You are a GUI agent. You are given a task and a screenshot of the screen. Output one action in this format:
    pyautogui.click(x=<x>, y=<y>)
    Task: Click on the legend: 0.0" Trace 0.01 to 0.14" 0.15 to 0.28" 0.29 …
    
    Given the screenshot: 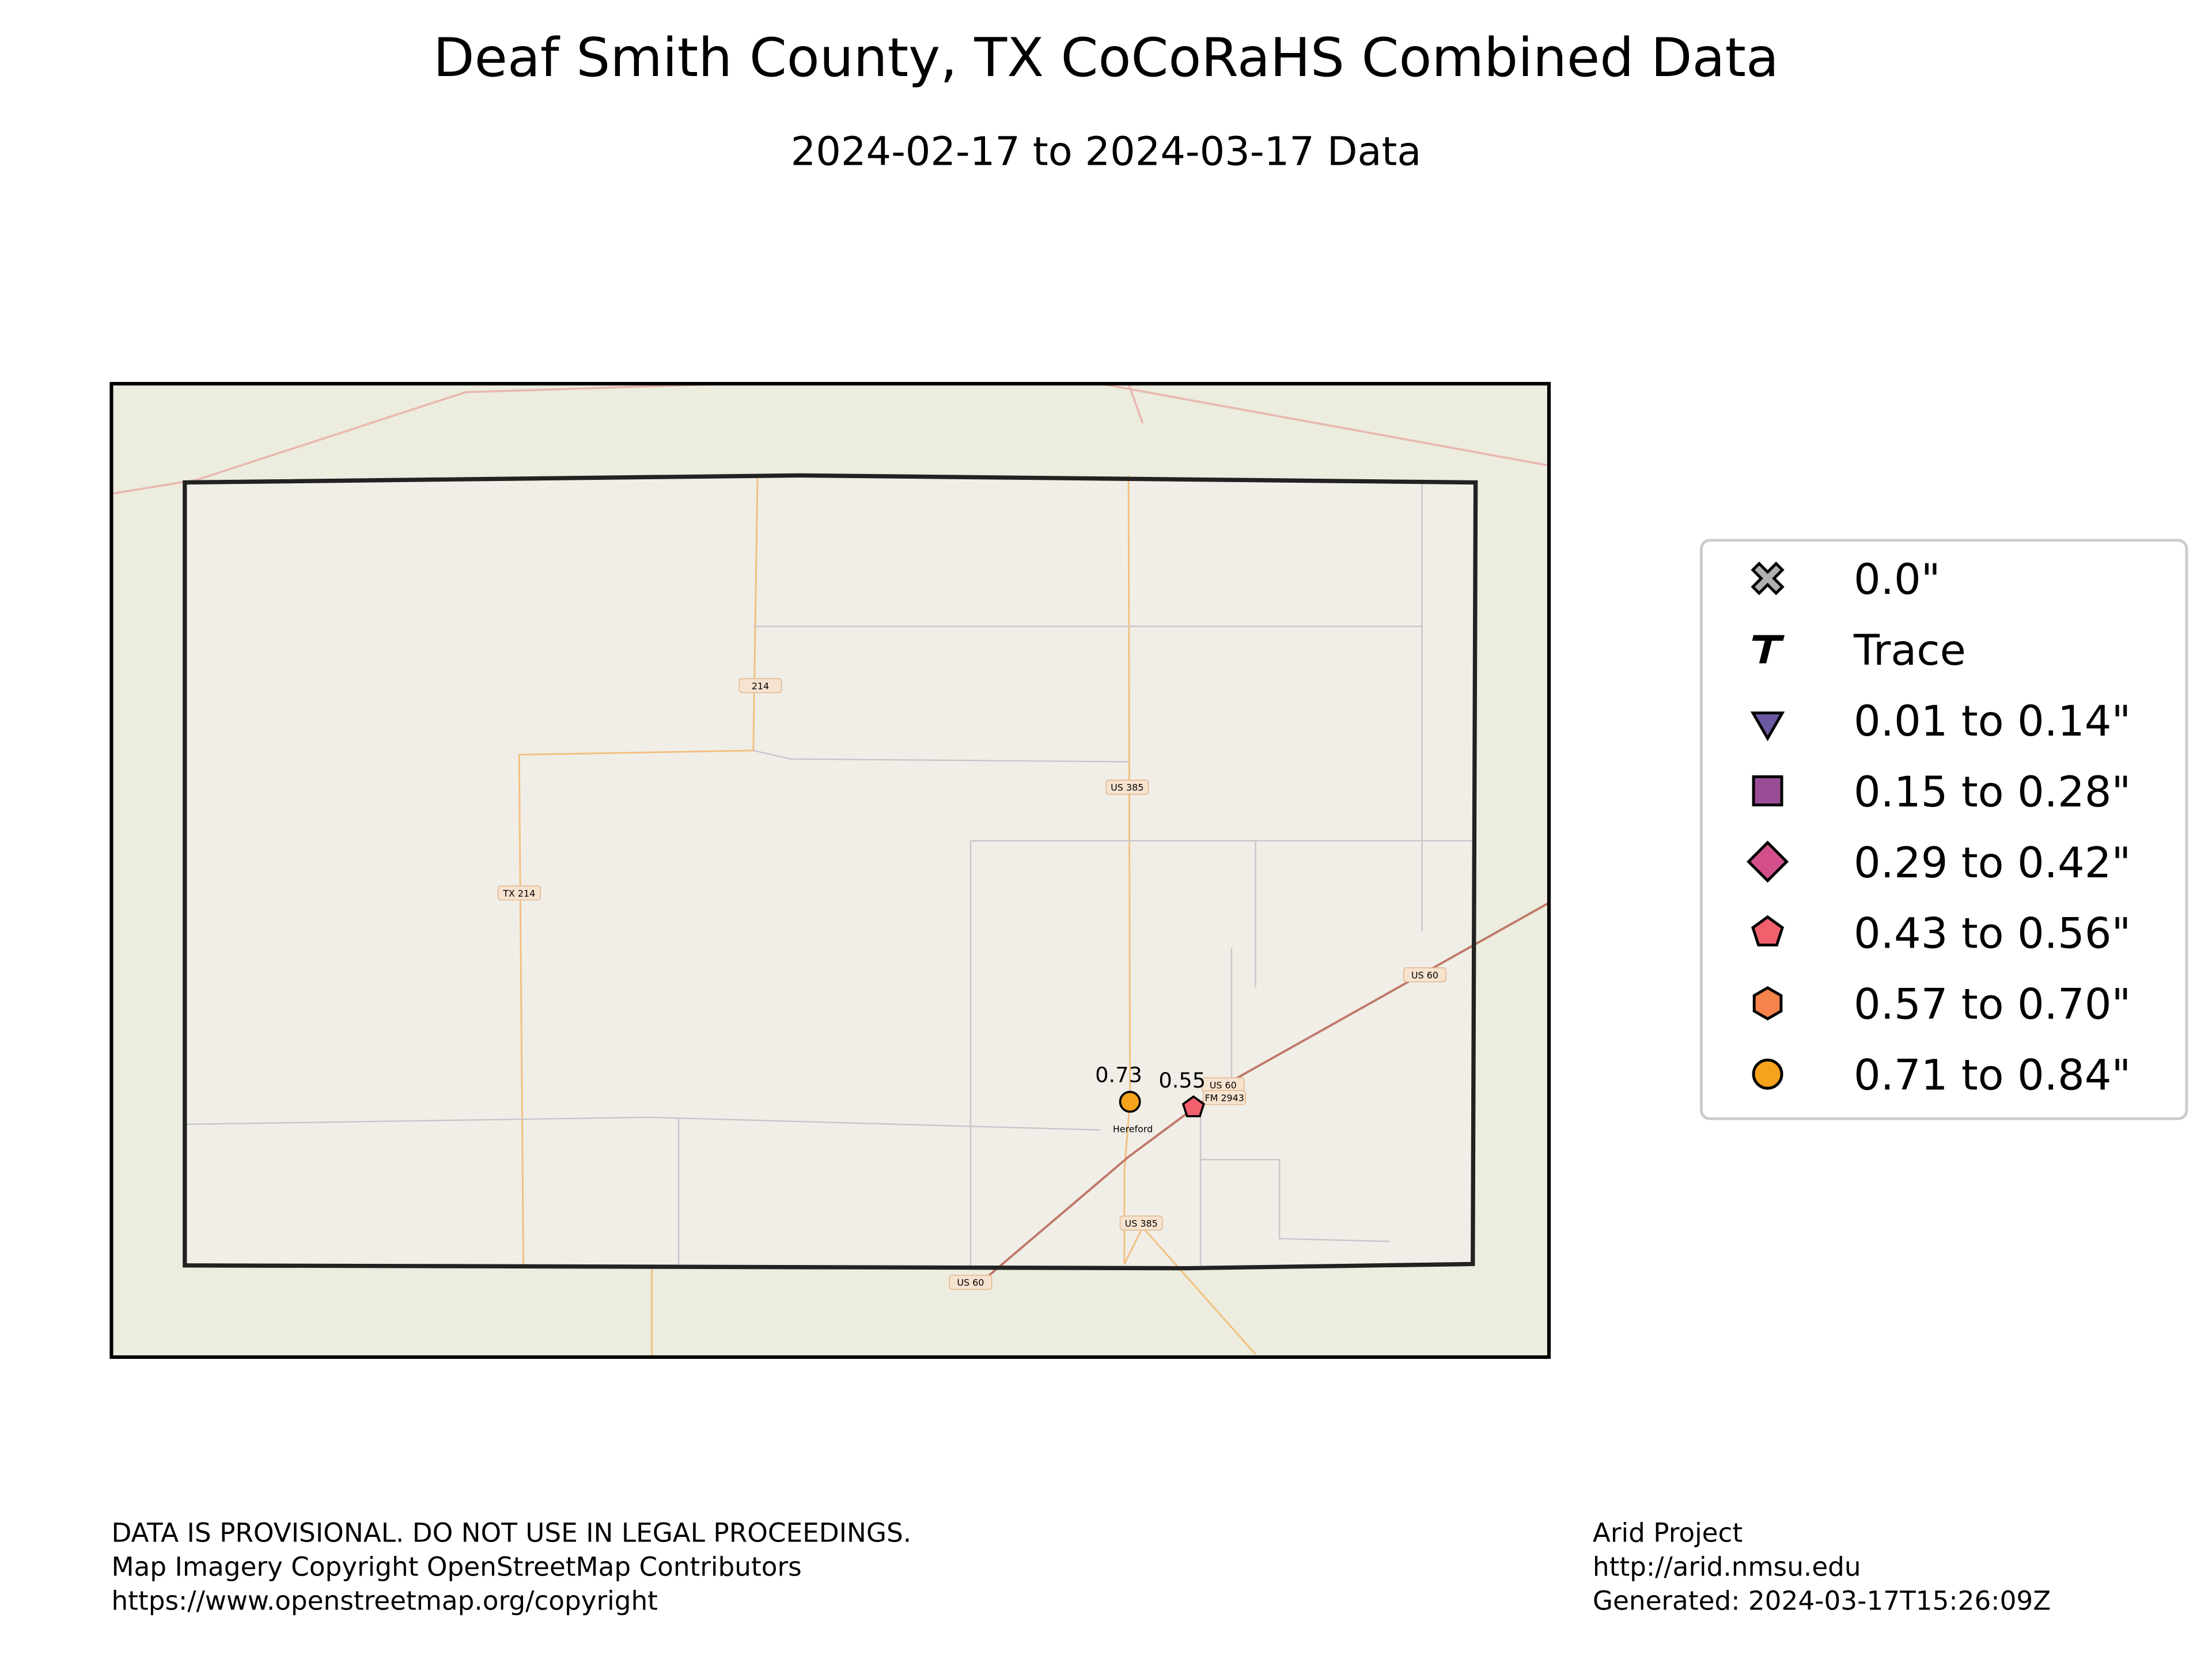 What is the action you would take?
    pyautogui.click(x=1944, y=829)
    